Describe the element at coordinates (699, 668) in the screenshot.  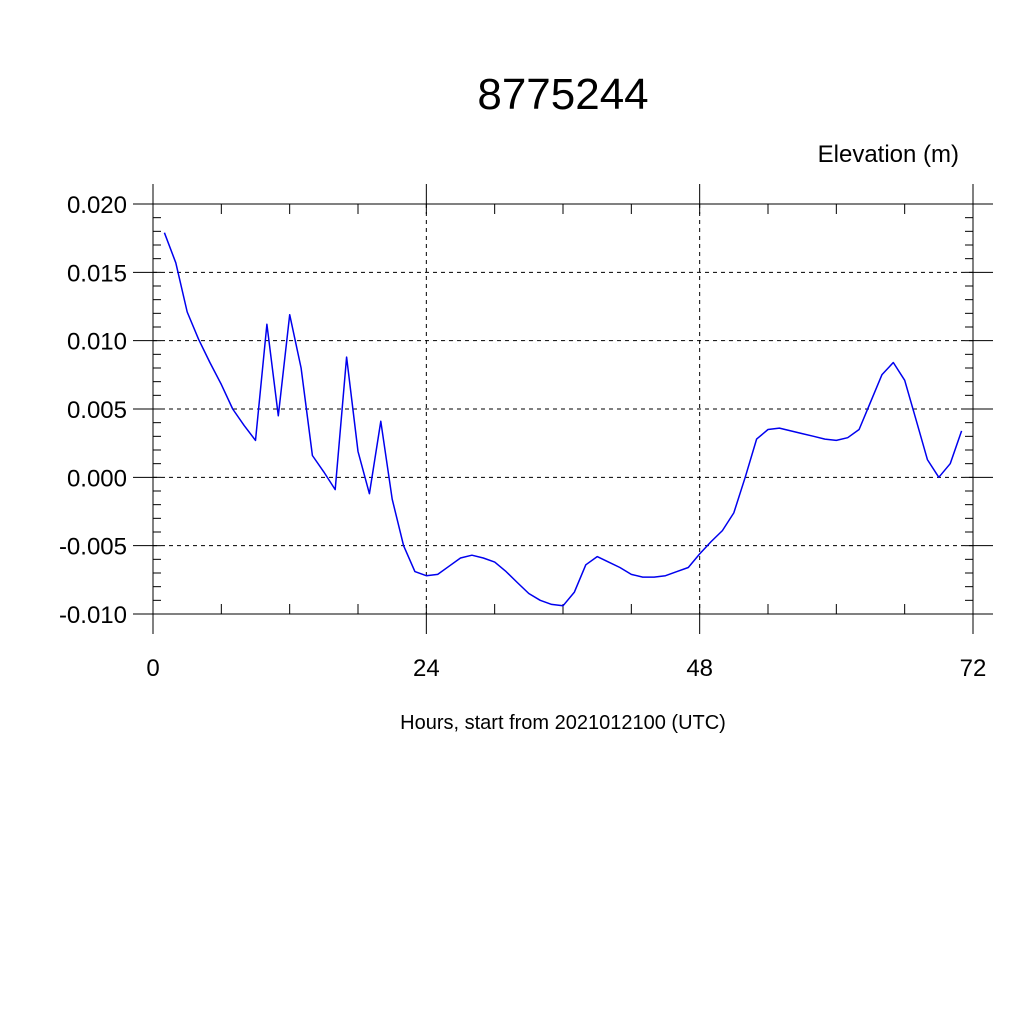
I see `x-tick-label: 48` at that location.